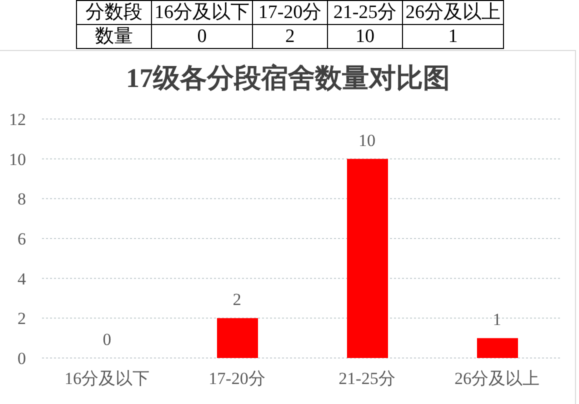 The width and height of the screenshot is (579, 404). What do you see at coordinates (497, 378) in the screenshot?
I see `x-tick-label: 26分及以上` at bounding box center [497, 378].